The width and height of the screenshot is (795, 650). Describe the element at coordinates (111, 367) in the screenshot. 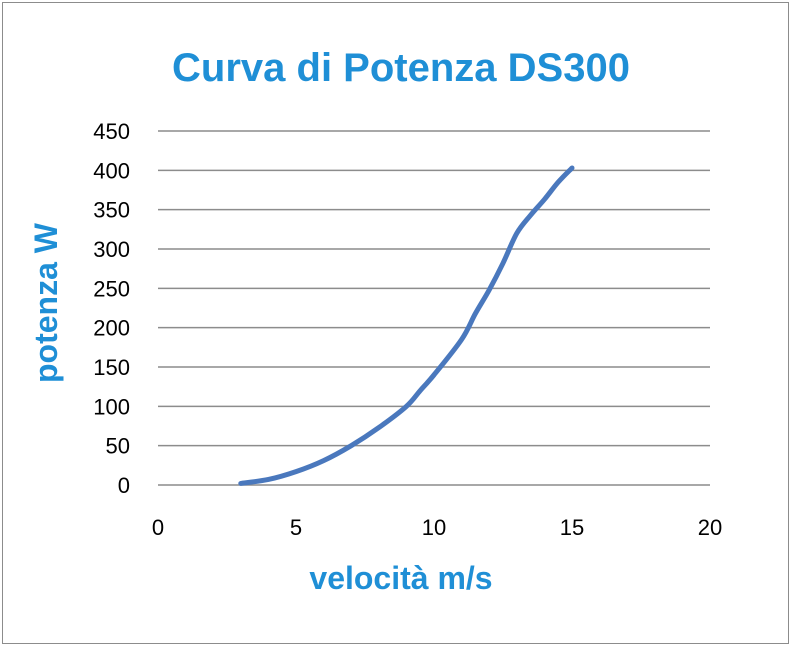

I see `y-tick-label: 150` at that location.